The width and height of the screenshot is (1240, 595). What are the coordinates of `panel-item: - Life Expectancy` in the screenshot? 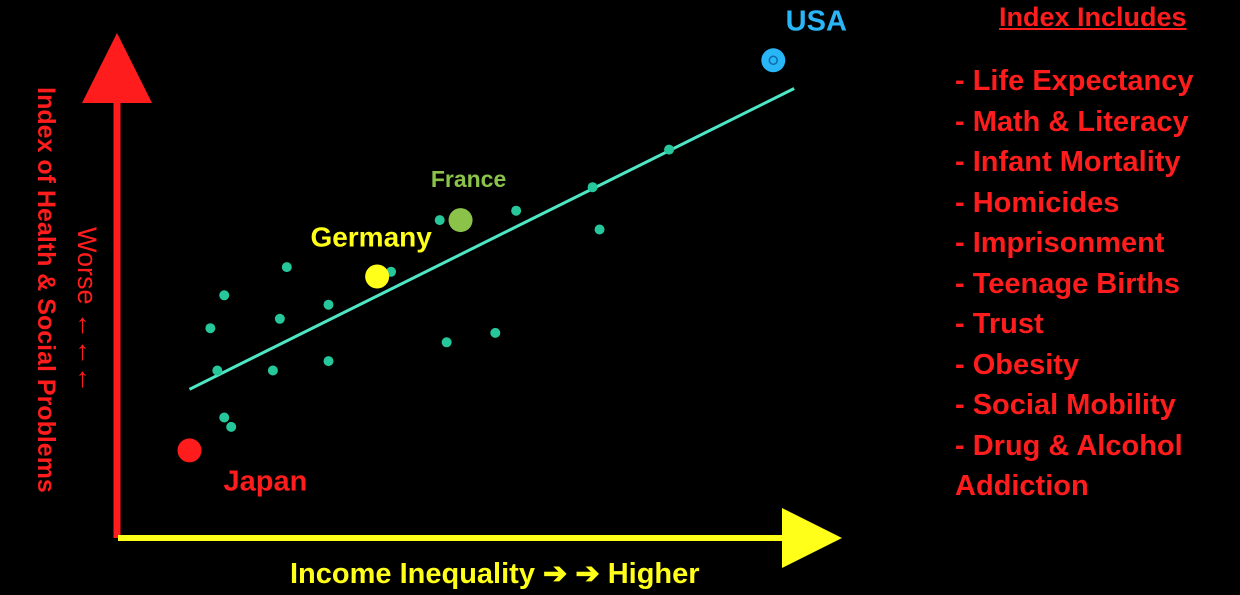 It's located at (1074, 81).